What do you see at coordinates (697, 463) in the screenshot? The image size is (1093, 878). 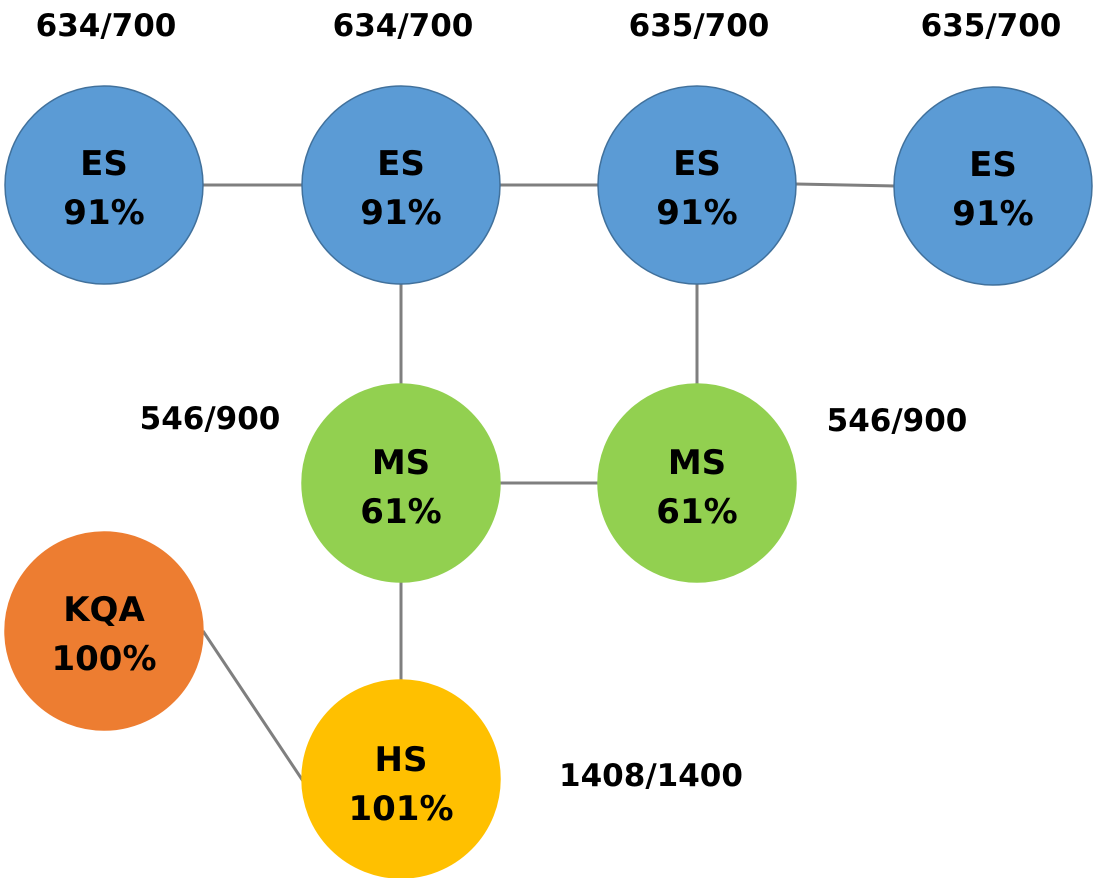 I see `node-ms-2-name: MS` at bounding box center [697, 463].